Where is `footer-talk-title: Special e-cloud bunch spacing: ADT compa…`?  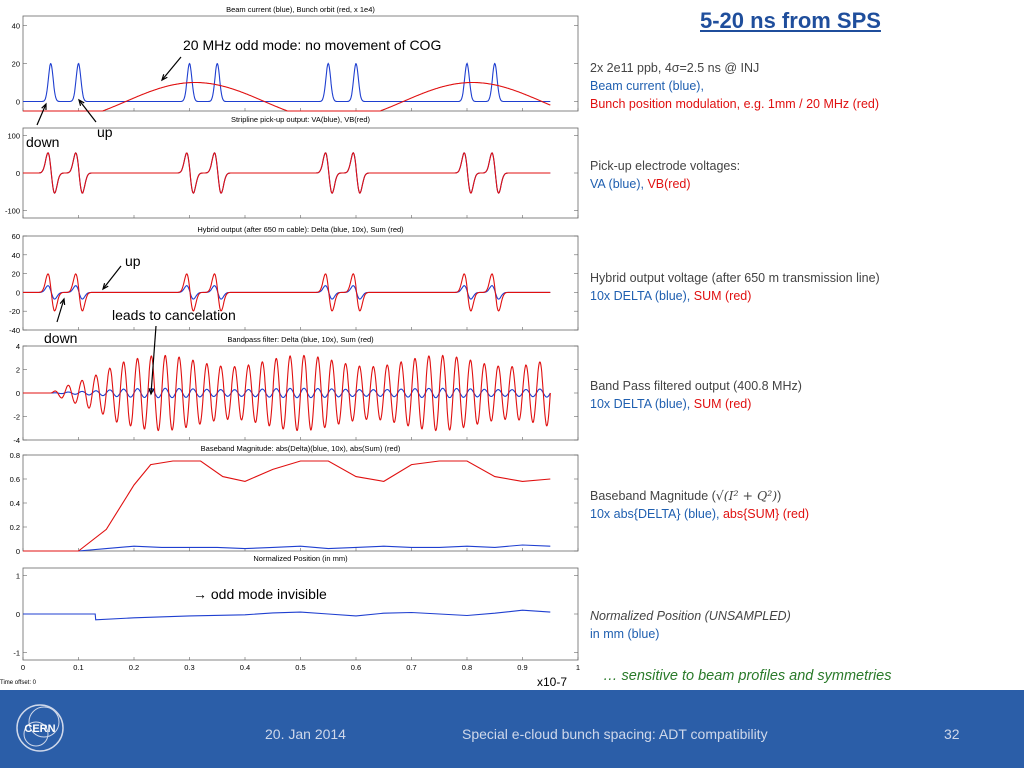 footer-talk-title: Special e-cloud bunch spacing: ADT compa… is located at coordinates (615, 734).